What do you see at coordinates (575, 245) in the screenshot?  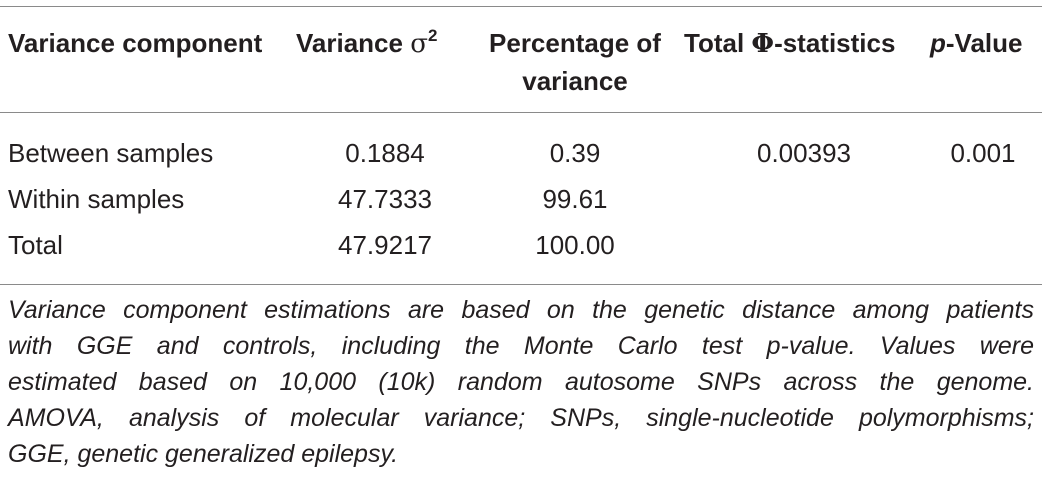 I see `cell-percentage: 100.00` at bounding box center [575, 245].